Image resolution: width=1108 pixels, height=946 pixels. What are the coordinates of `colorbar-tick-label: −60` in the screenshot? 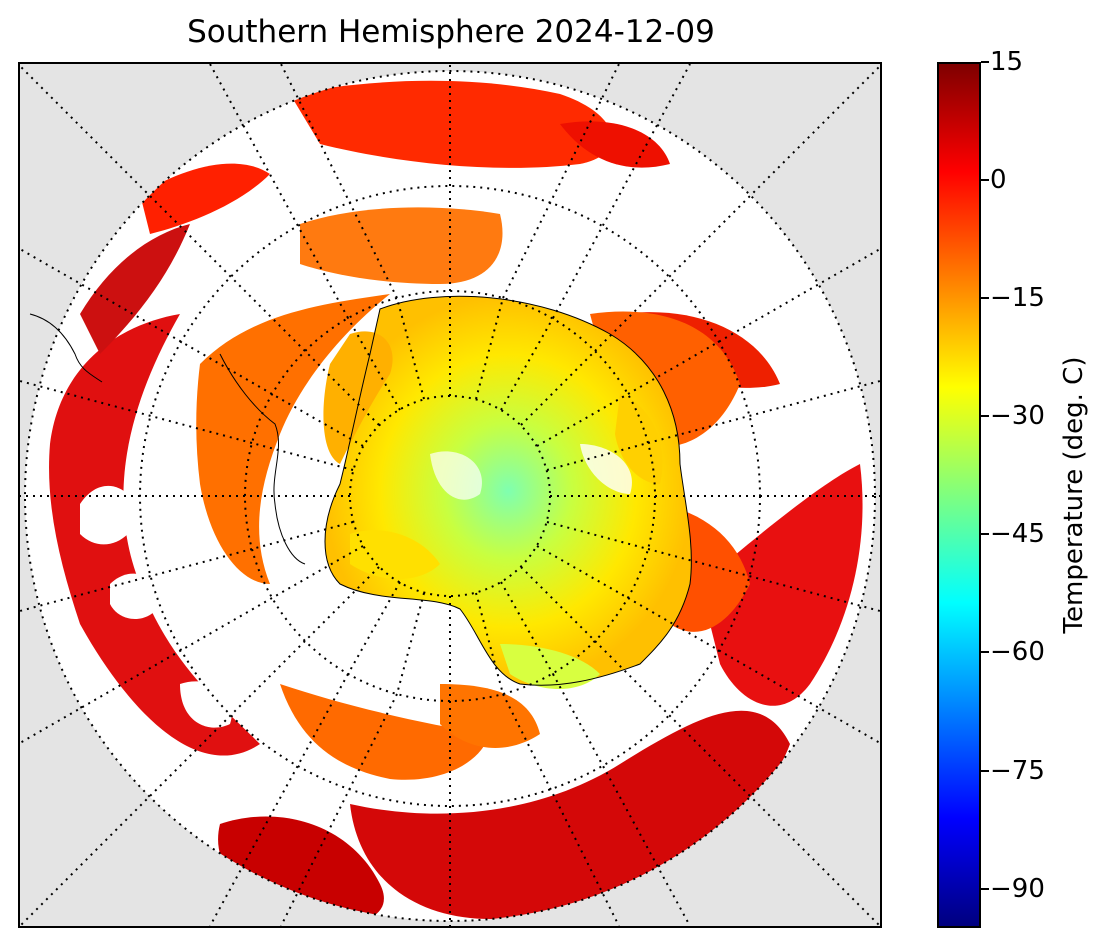 It's located at (1017, 652).